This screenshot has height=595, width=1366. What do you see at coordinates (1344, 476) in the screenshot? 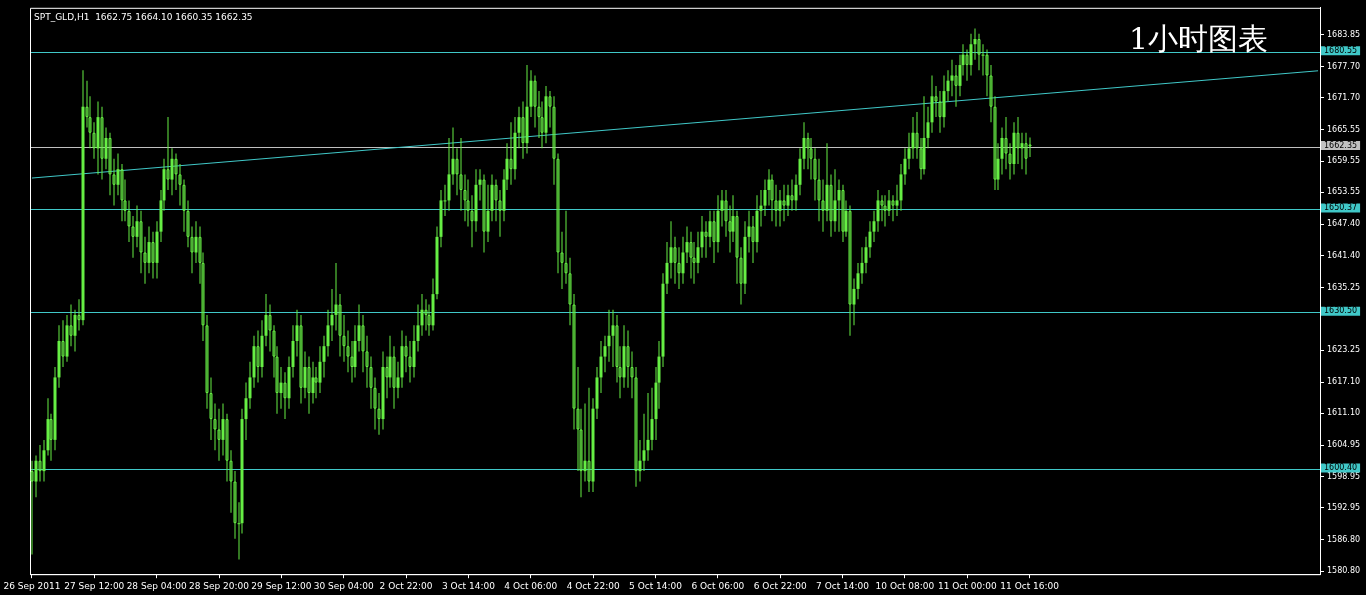
I see `y-tick-label: 1598.95` at bounding box center [1344, 476].